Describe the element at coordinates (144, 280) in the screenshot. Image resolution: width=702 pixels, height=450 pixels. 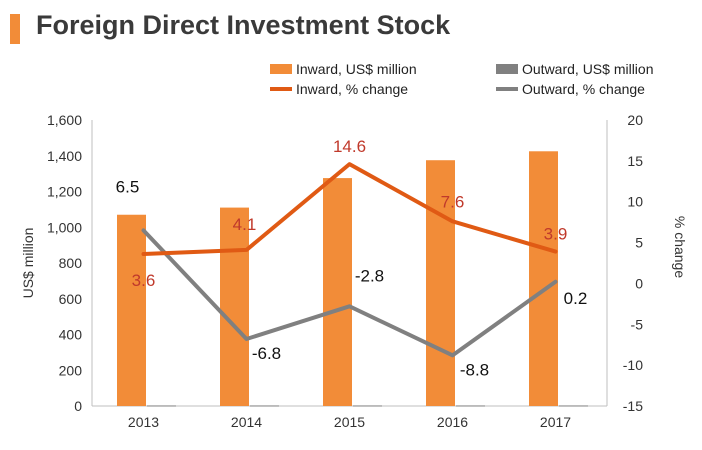
I see `data-label-inward-pct: 3.6` at that location.